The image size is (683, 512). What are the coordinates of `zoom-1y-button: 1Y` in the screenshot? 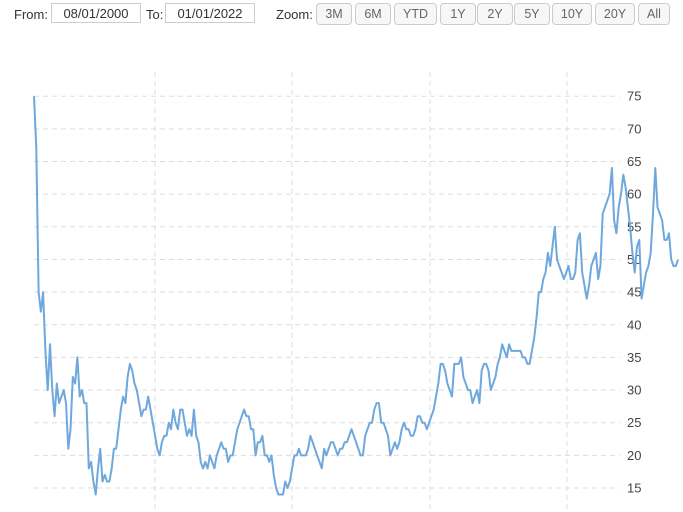 It's located at (458, 14).